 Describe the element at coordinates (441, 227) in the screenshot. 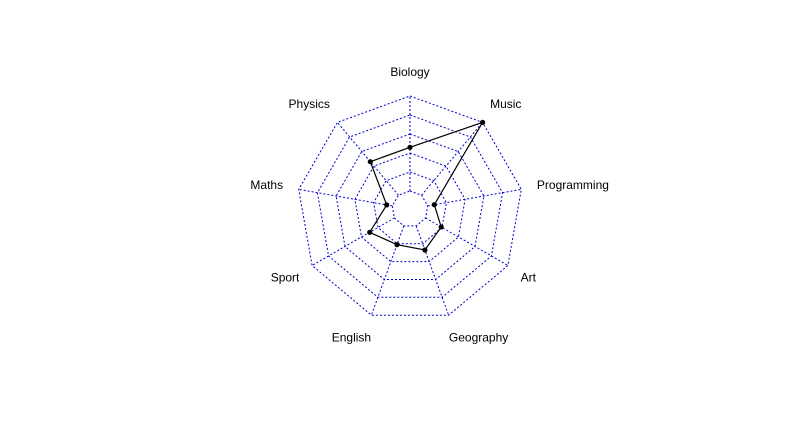

I see `data-point-art` at that location.